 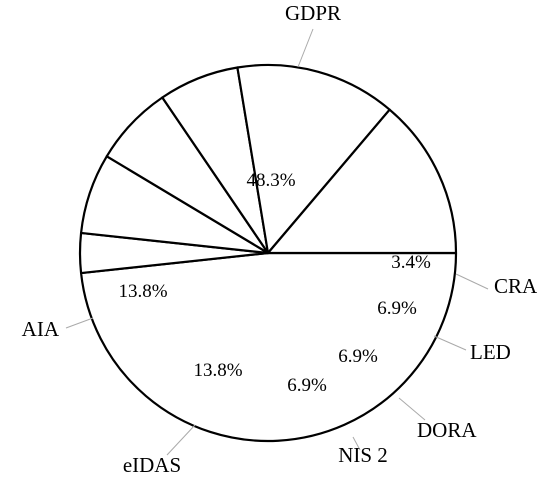 I want to click on leader-line-gdpr, so click(x=305, y=48).